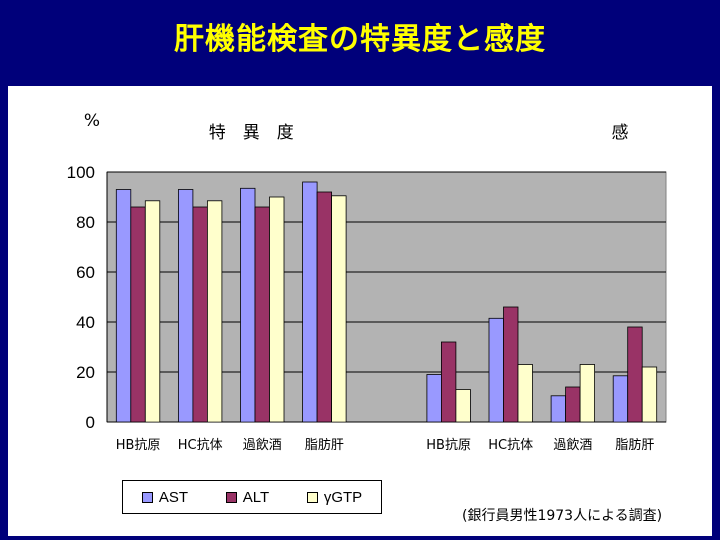 The height and width of the screenshot is (540, 720). Describe the element at coordinates (360, 39) in the screenshot. I see `slide-title: 肝機能検査の特異度と感度` at that location.